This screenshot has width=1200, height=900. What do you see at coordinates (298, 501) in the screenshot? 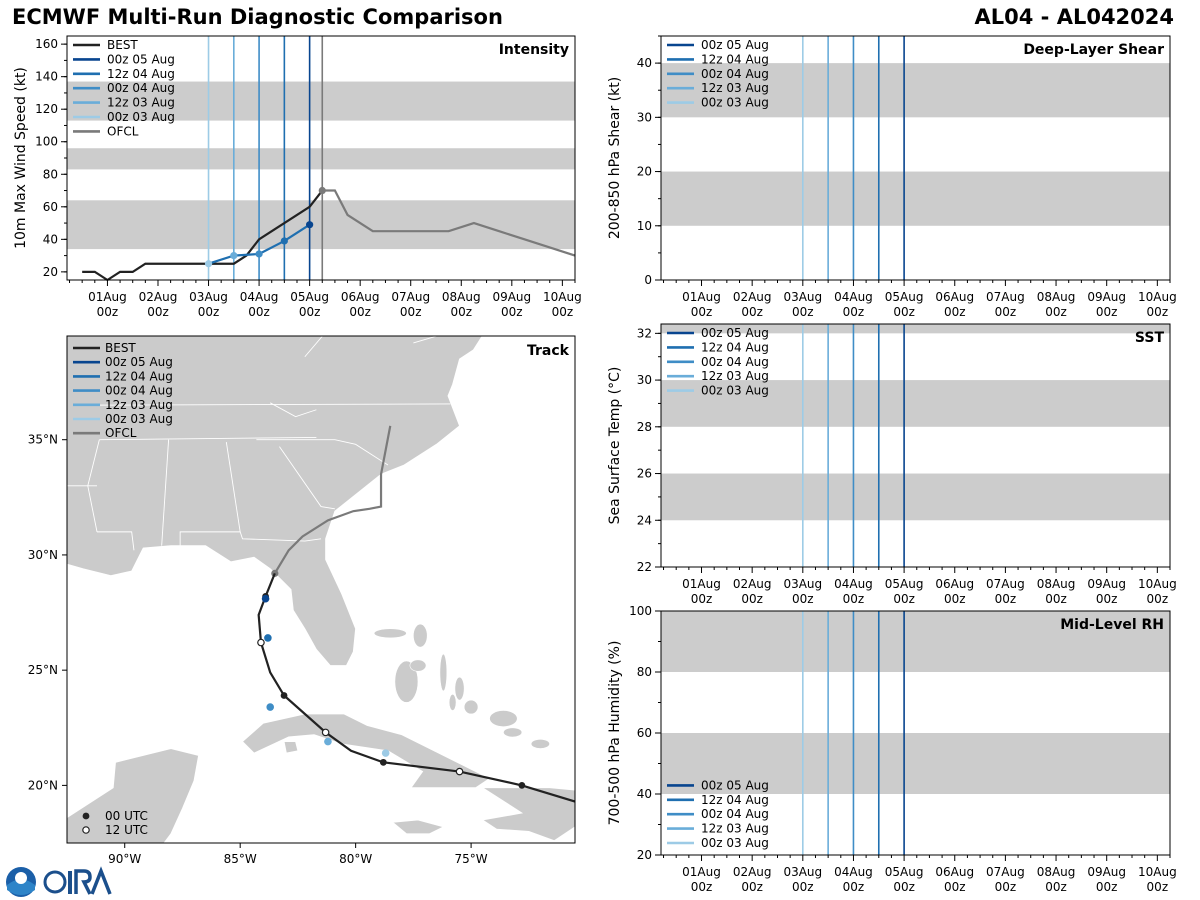
I see `north-america-land` at bounding box center [298, 501].